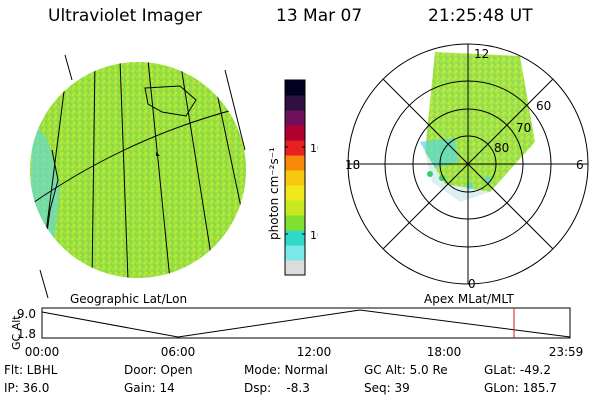 Image resolution: width=600 pixels, height=400 pixels. I want to click on geo-label: Geographic Lat/Lon, so click(129, 299).